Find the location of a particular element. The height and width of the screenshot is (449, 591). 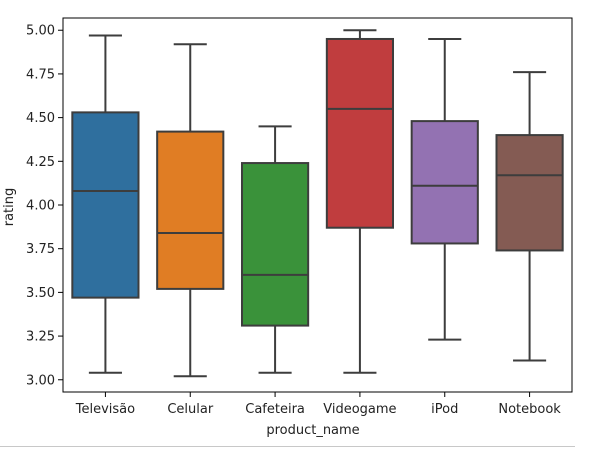

y-tick-label: 3.00 is located at coordinates (40, 380).